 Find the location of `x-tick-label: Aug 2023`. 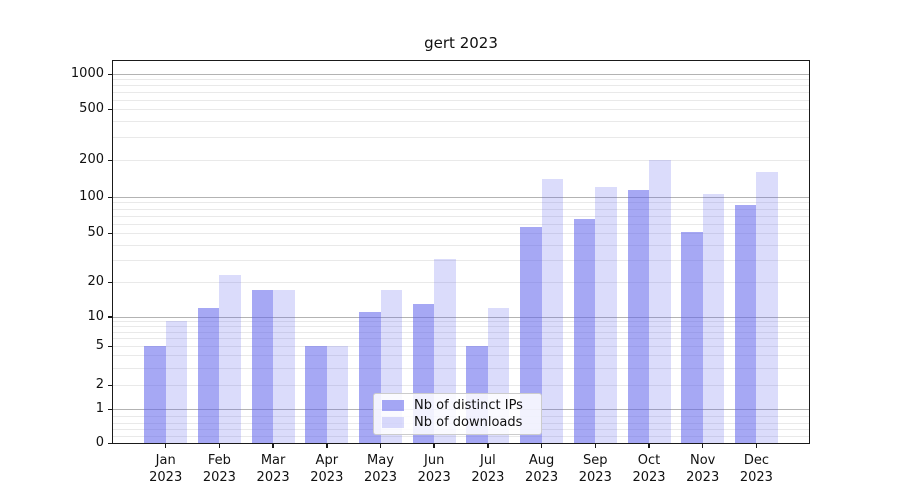

x-tick-label: Aug 2023 is located at coordinates (542, 469).